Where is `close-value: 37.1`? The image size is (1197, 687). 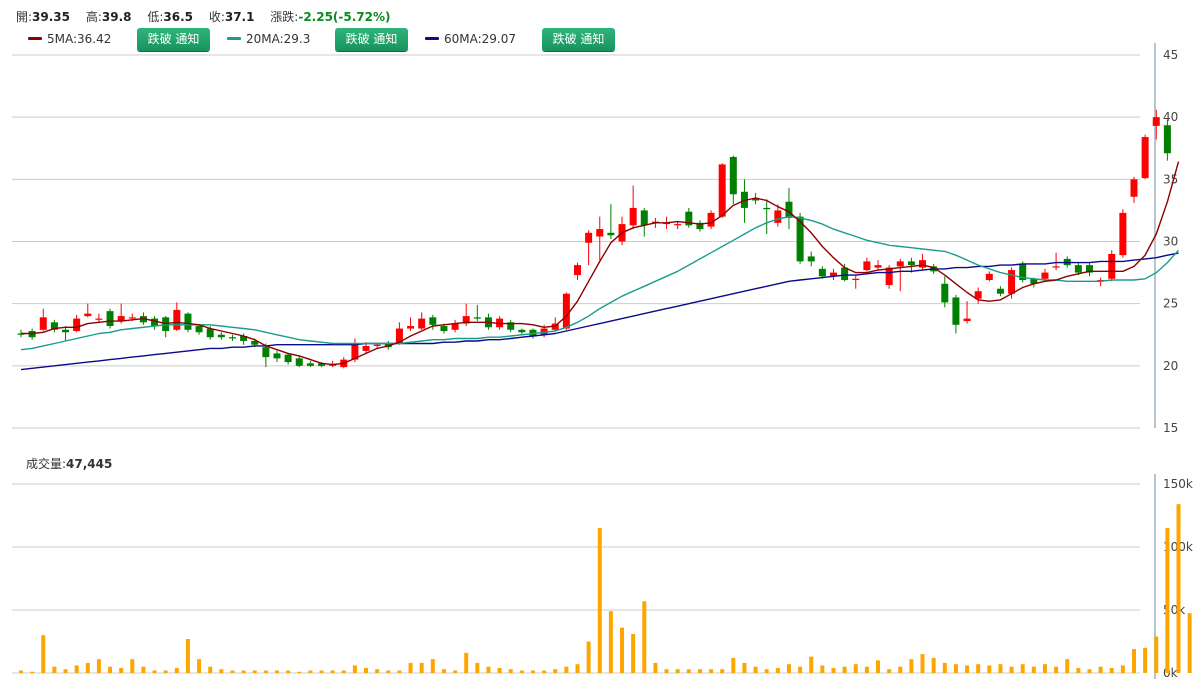 close-value: 37.1 is located at coordinates (239, 17).